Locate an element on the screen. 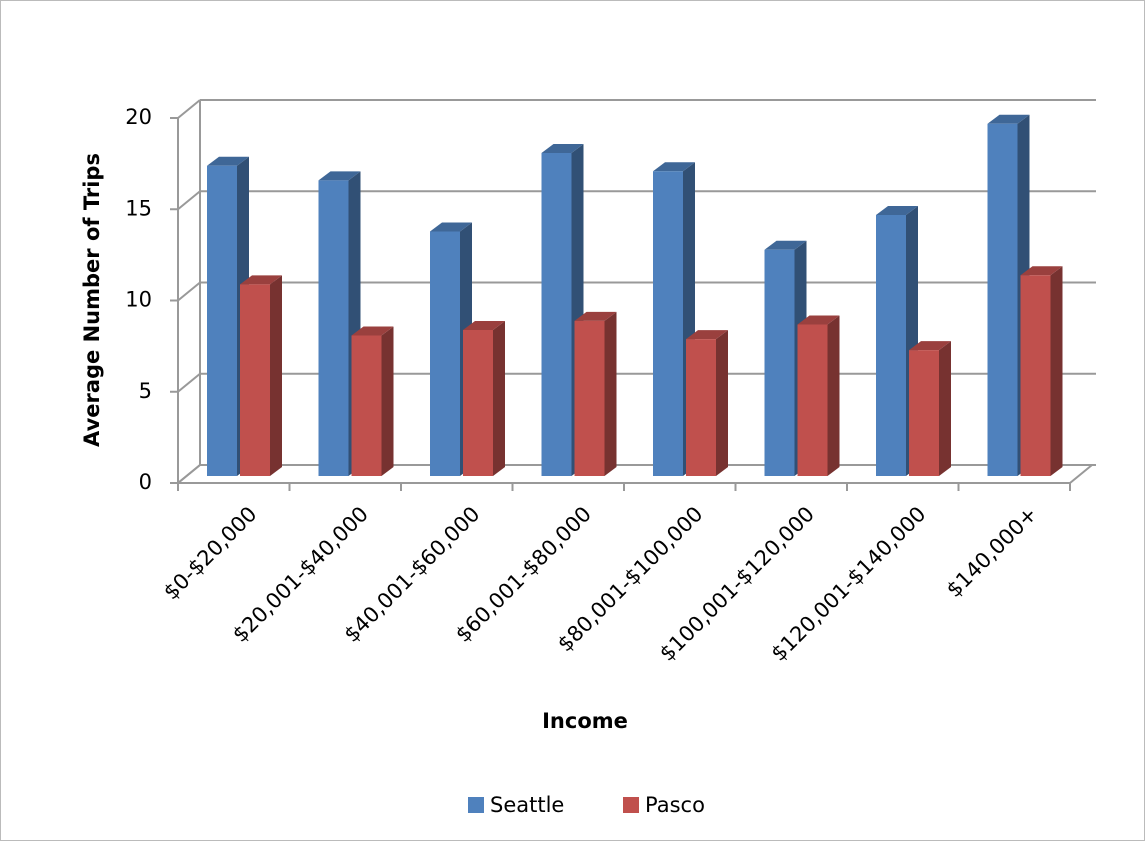 This screenshot has width=1145, height=841. y-tick-label: 15 is located at coordinates (138, 208).